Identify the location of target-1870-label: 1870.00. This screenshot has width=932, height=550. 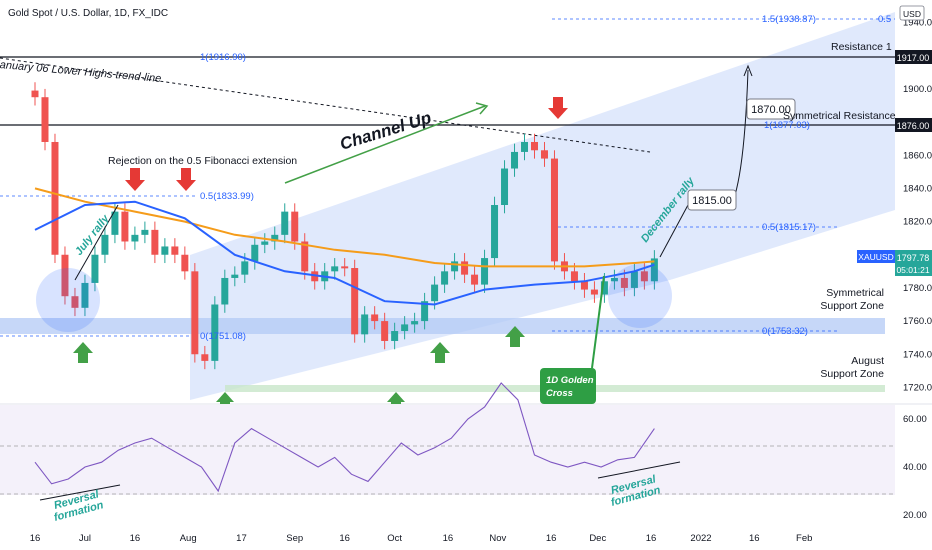
(771, 110).